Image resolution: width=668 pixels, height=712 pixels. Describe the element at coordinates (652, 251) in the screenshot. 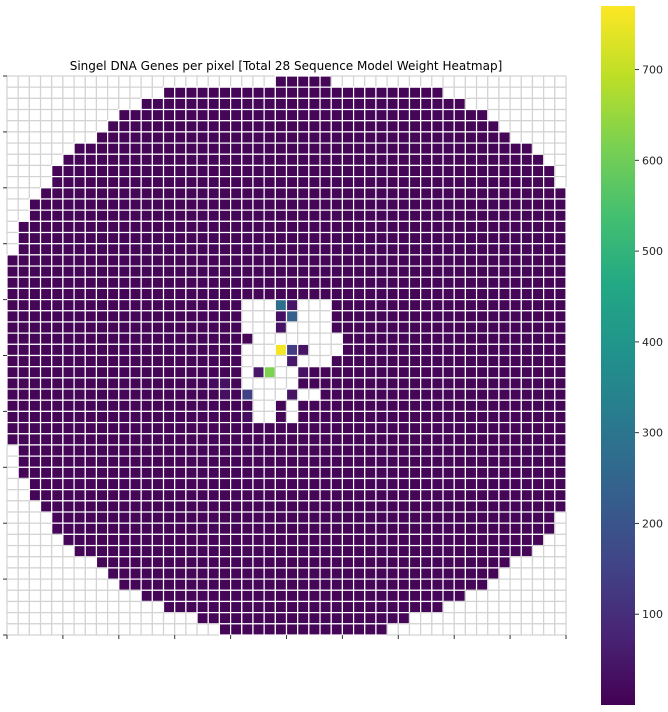

I see `colorbar-tick-label: 500` at that location.